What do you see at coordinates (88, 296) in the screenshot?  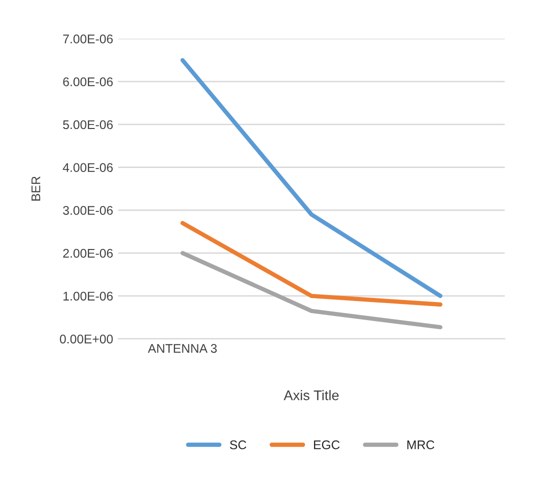 I see `y-tick-label: 1.00E-06` at bounding box center [88, 296].